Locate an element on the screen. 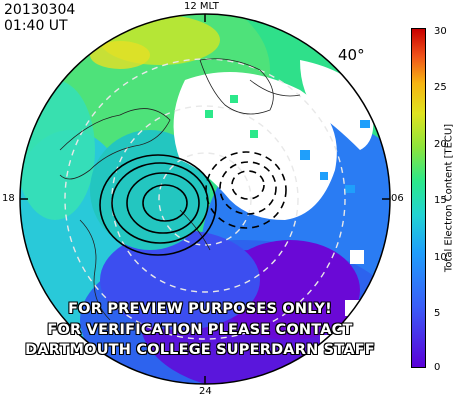  watermark-line-3: DARTMOUTH COLLEGE SUPERDARN STAFF is located at coordinates (200, 350).